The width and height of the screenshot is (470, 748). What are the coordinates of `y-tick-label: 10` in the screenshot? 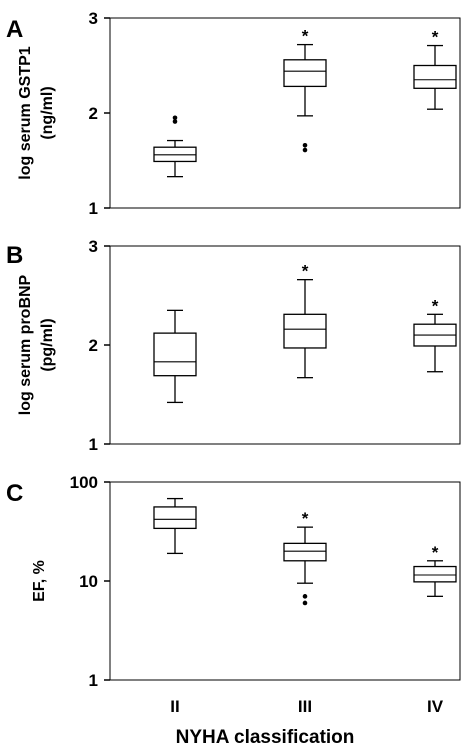 It's located at (88, 581).